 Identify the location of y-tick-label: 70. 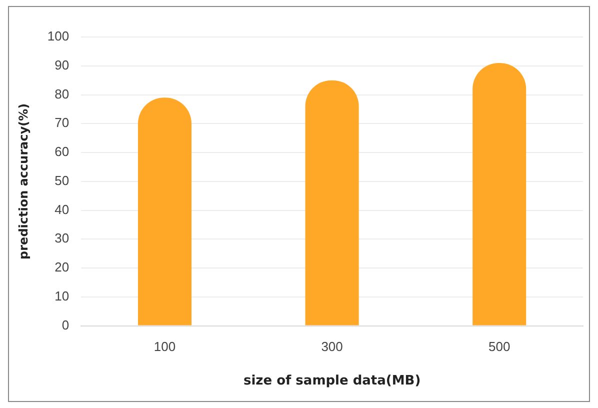
(62, 122).